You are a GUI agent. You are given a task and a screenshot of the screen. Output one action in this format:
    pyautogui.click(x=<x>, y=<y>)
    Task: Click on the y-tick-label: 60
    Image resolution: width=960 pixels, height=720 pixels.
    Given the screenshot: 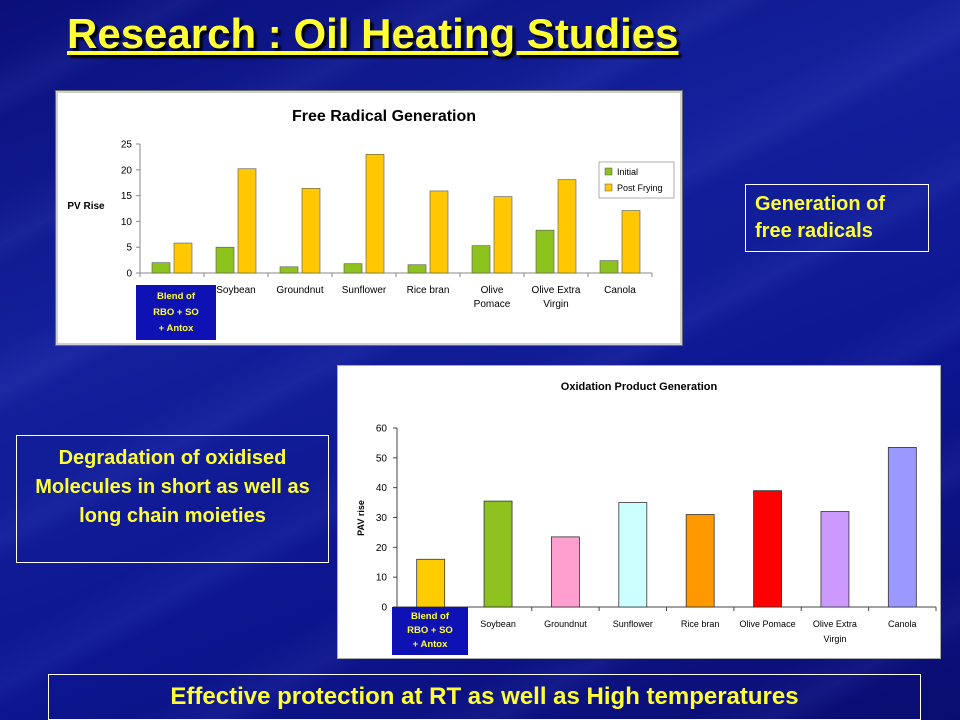 What is the action you would take?
    pyautogui.click(x=382, y=429)
    